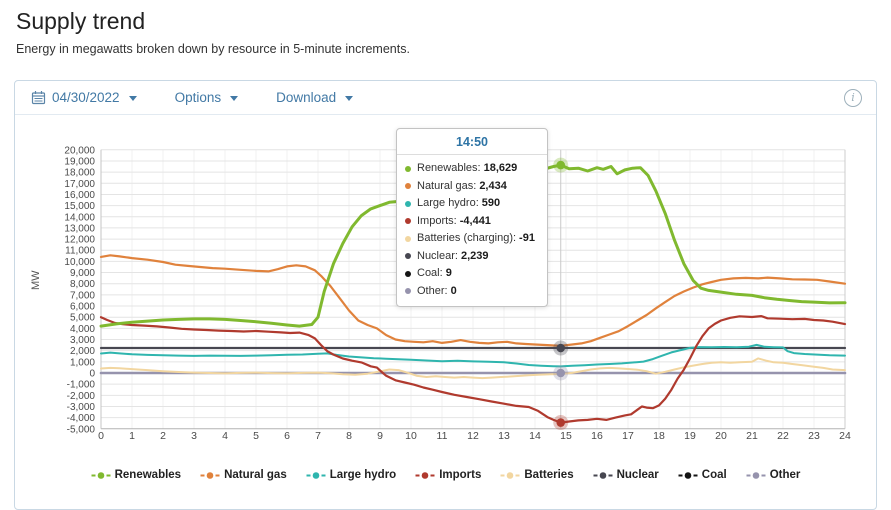 The height and width of the screenshot is (510, 891). What do you see at coordinates (473, 436) in the screenshot?
I see `x-tick-label: 12` at bounding box center [473, 436].